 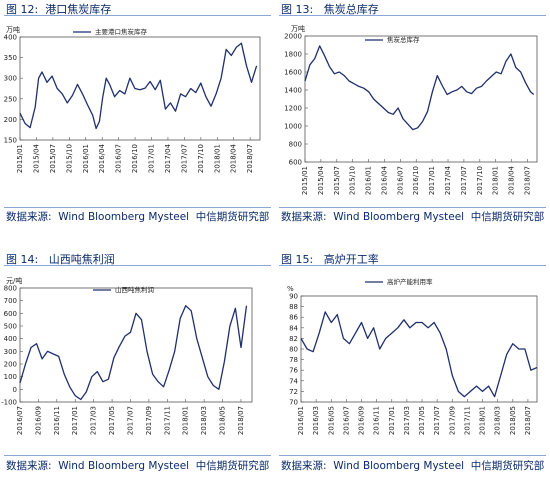 I want to click on y-tick-label: 1400, so click(x=293, y=91).